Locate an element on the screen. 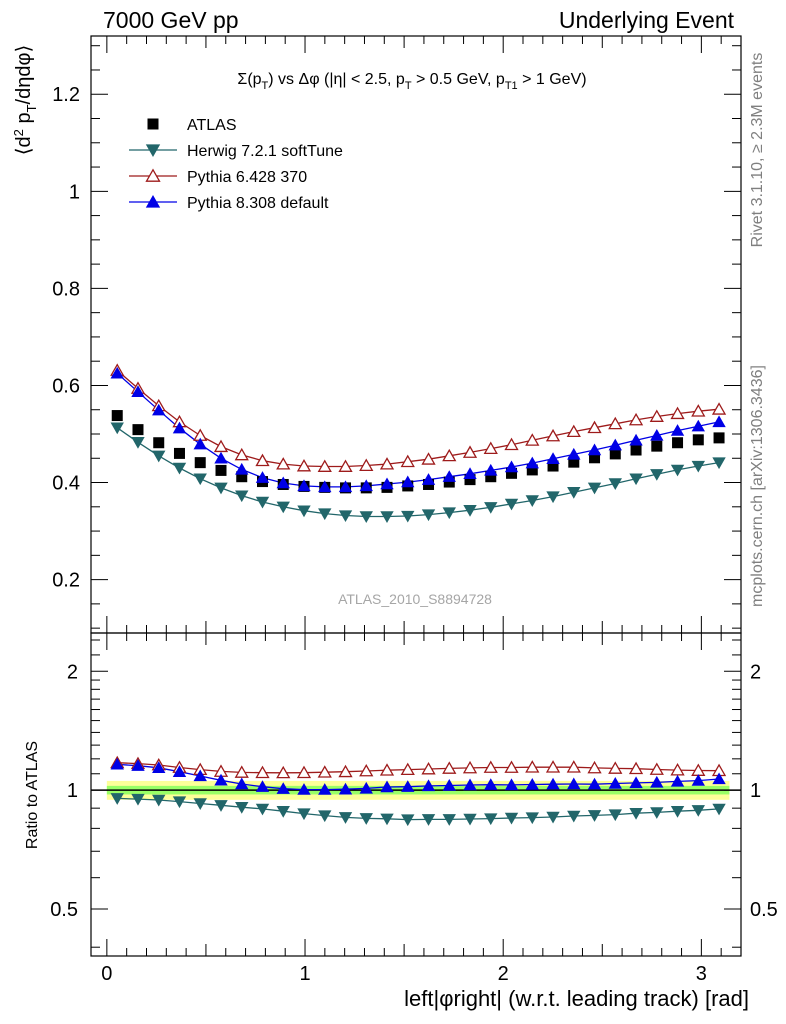 The width and height of the screenshot is (786, 1024). title-sigma: Σ(p is located at coordinates (249, 79).